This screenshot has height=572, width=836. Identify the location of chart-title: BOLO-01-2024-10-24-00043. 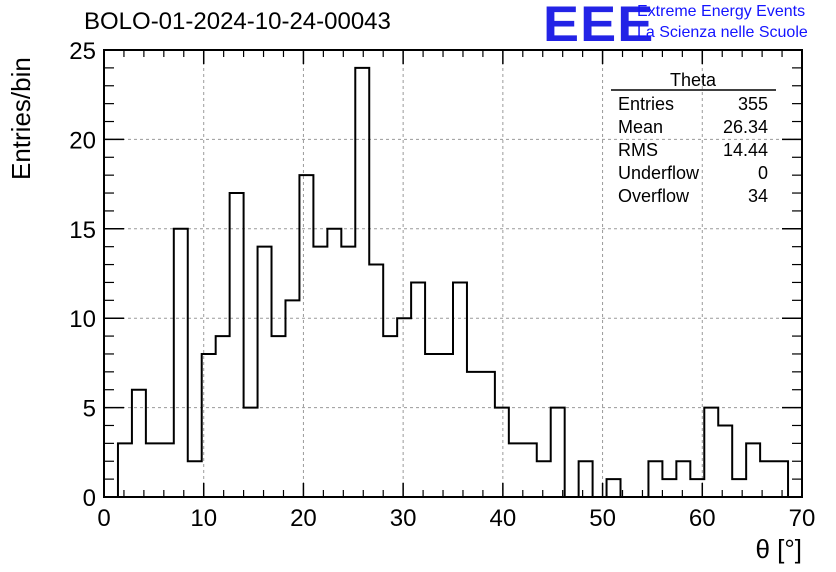
(237, 21).